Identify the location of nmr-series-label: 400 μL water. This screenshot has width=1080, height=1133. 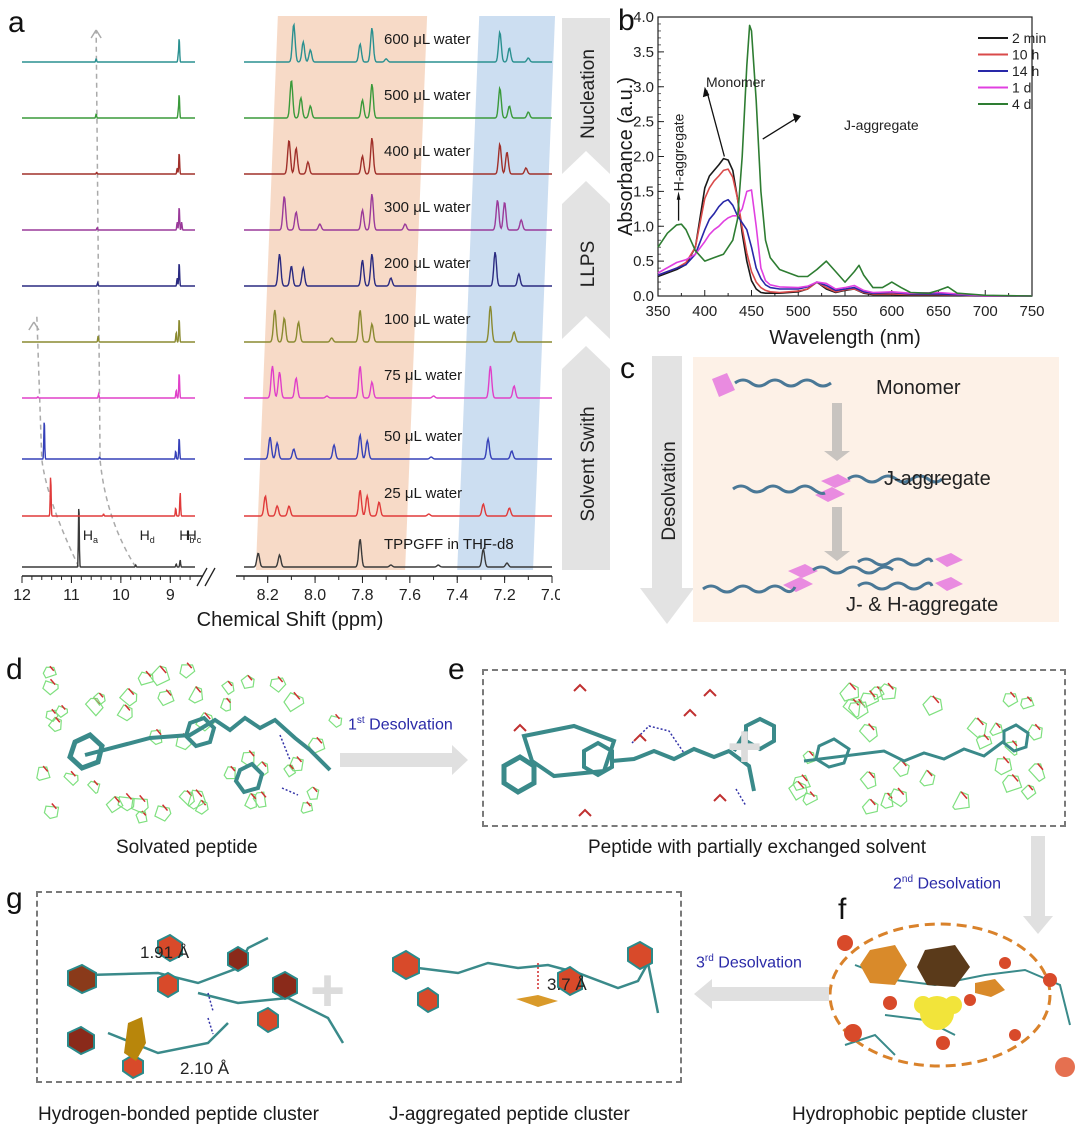
(427, 151).